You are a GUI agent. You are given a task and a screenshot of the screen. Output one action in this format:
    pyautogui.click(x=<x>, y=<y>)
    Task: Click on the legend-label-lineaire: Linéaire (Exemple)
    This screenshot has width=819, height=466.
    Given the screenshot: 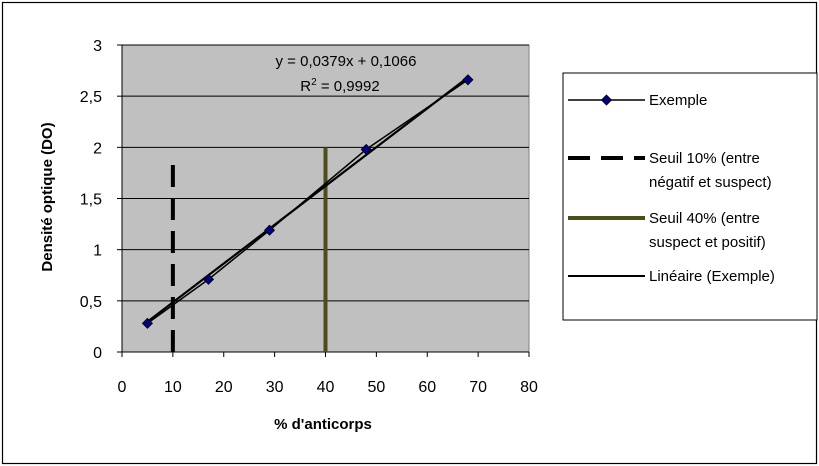 What is the action you would take?
    pyautogui.click(x=712, y=276)
    